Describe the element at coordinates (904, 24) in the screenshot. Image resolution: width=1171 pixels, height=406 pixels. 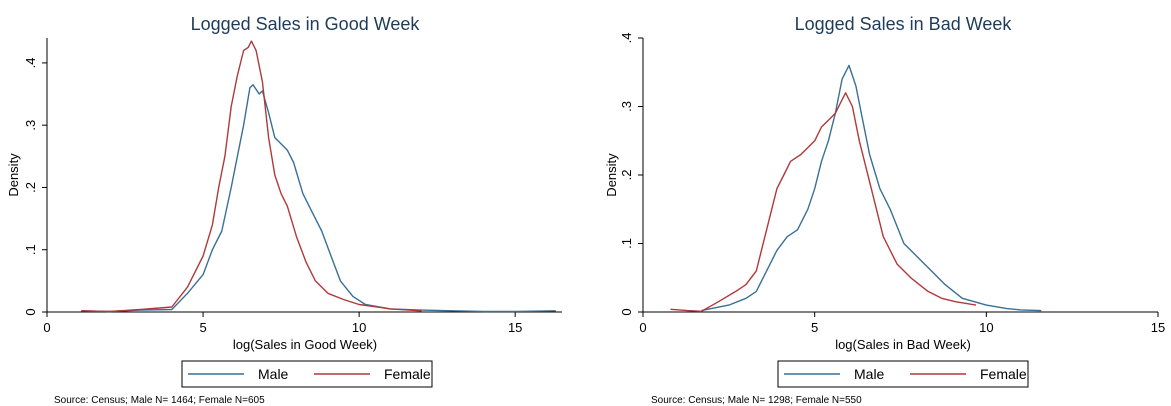
I see `chart-title: Logged Sales in Bad Week` at that location.